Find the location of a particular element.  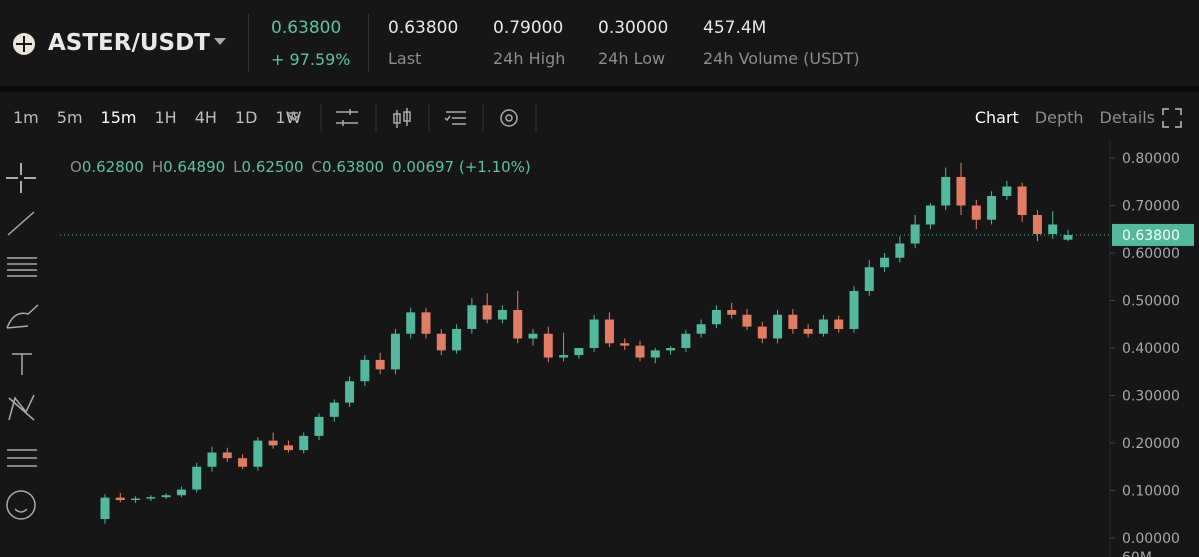

change: + 97.59% is located at coordinates (311, 59).